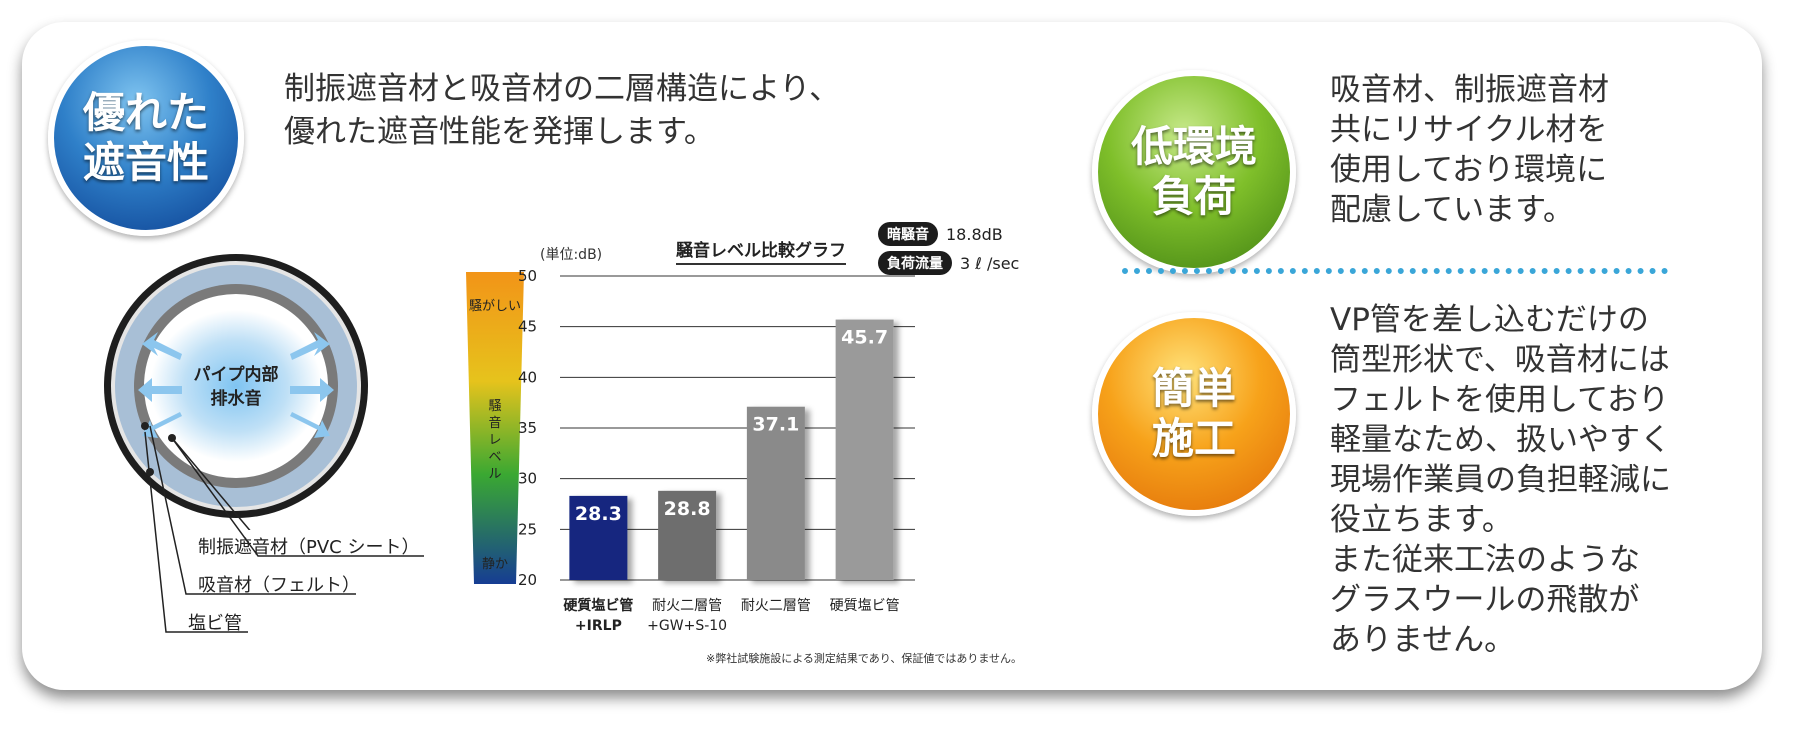 The height and width of the screenshot is (734, 1796). I want to click on scale-middle-char: ベ, so click(494, 457).